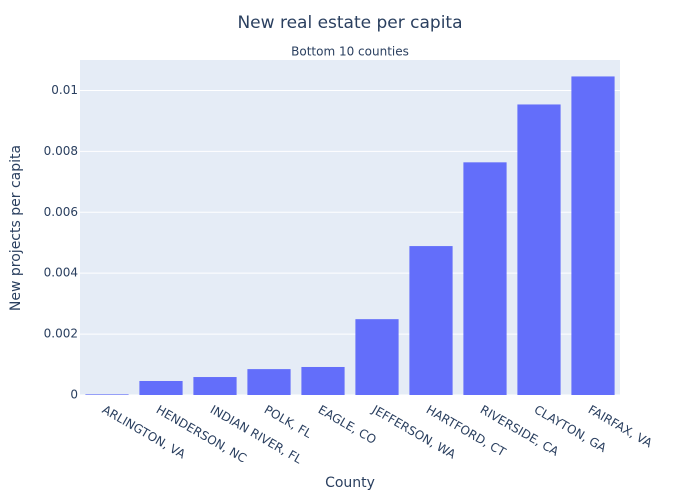  Describe the element at coordinates (347, 425) in the screenshot. I see `x-tick-label: EAGLE, CO` at that location.